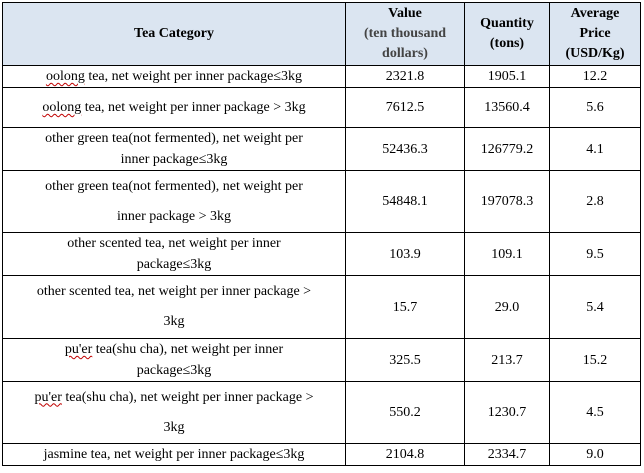  Describe the element at coordinates (405, 201) in the screenshot. I see `row-value: 54848.1` at that location.